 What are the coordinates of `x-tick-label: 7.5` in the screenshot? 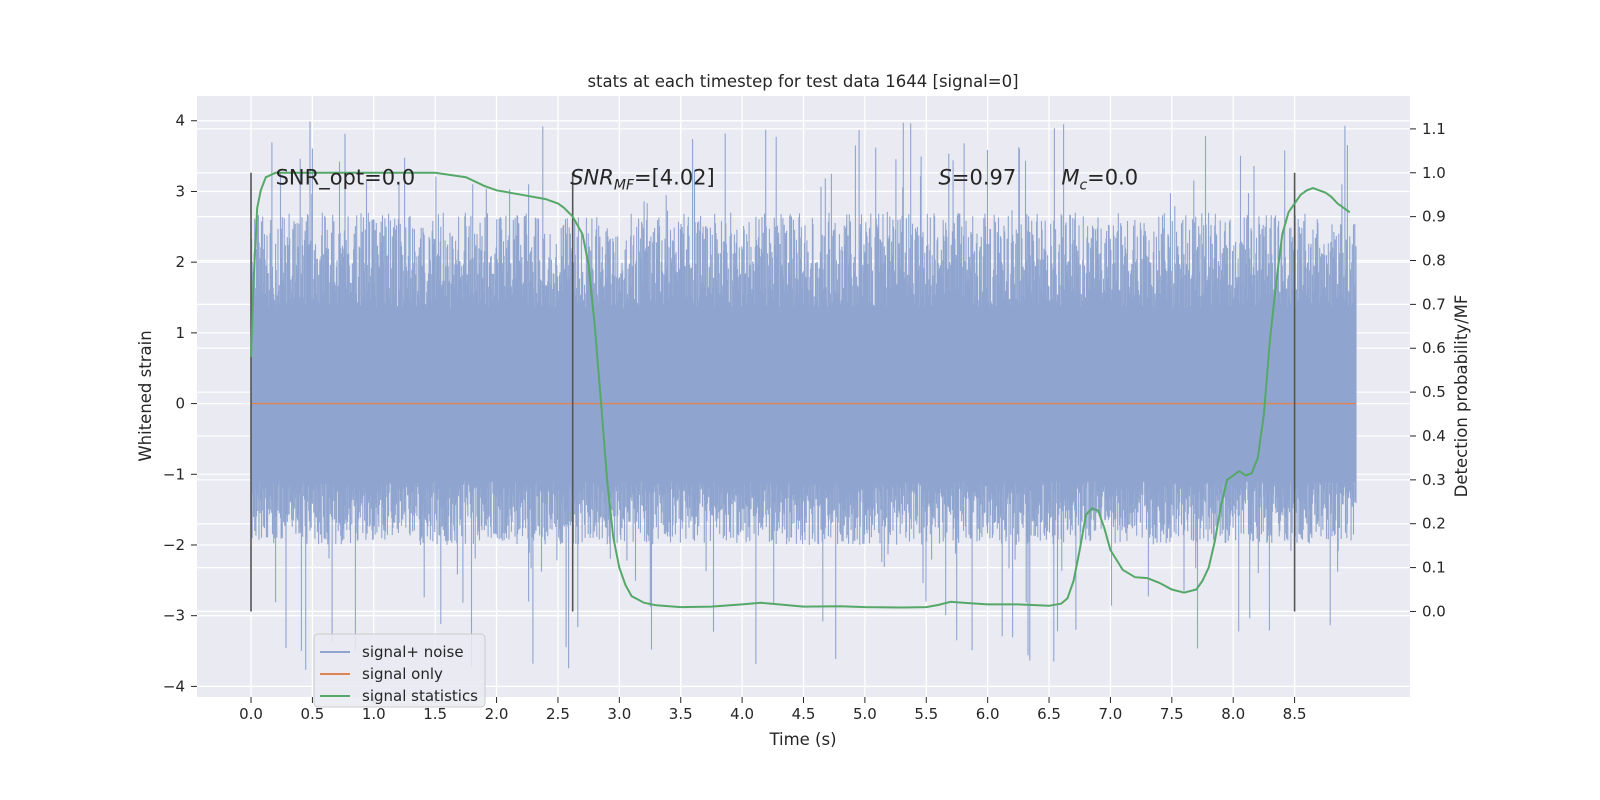 It's located at (1172, 714).